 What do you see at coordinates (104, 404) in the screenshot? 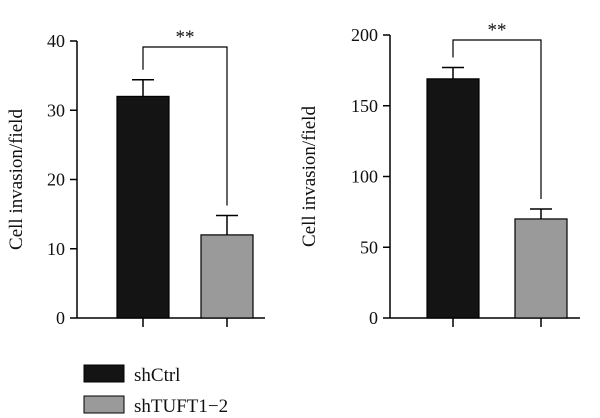
I see `legend-swatch-shtuft1` at bounding box center [104, 404].